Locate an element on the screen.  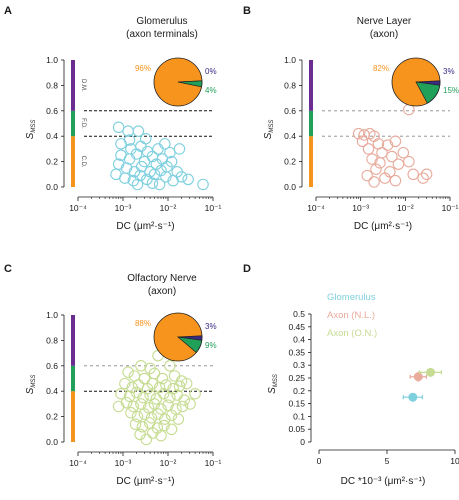
y-tick-label: 0.25 is located at coordinates (296, 378).